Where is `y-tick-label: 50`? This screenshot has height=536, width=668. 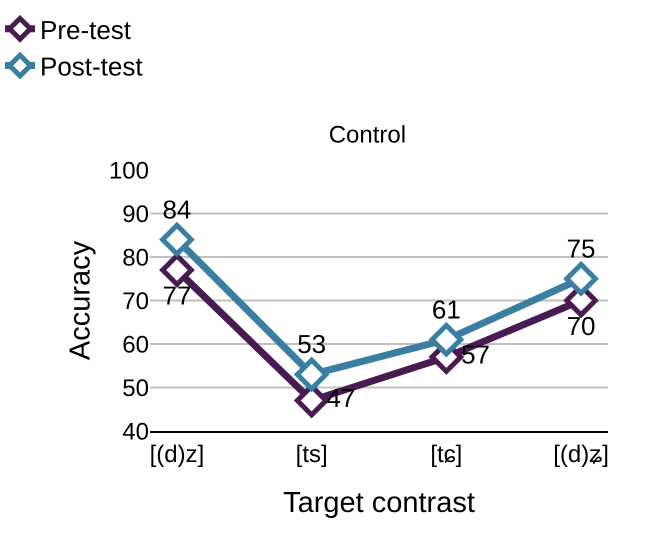
y-tick-label: 50 is located at coordinates (135, 388).